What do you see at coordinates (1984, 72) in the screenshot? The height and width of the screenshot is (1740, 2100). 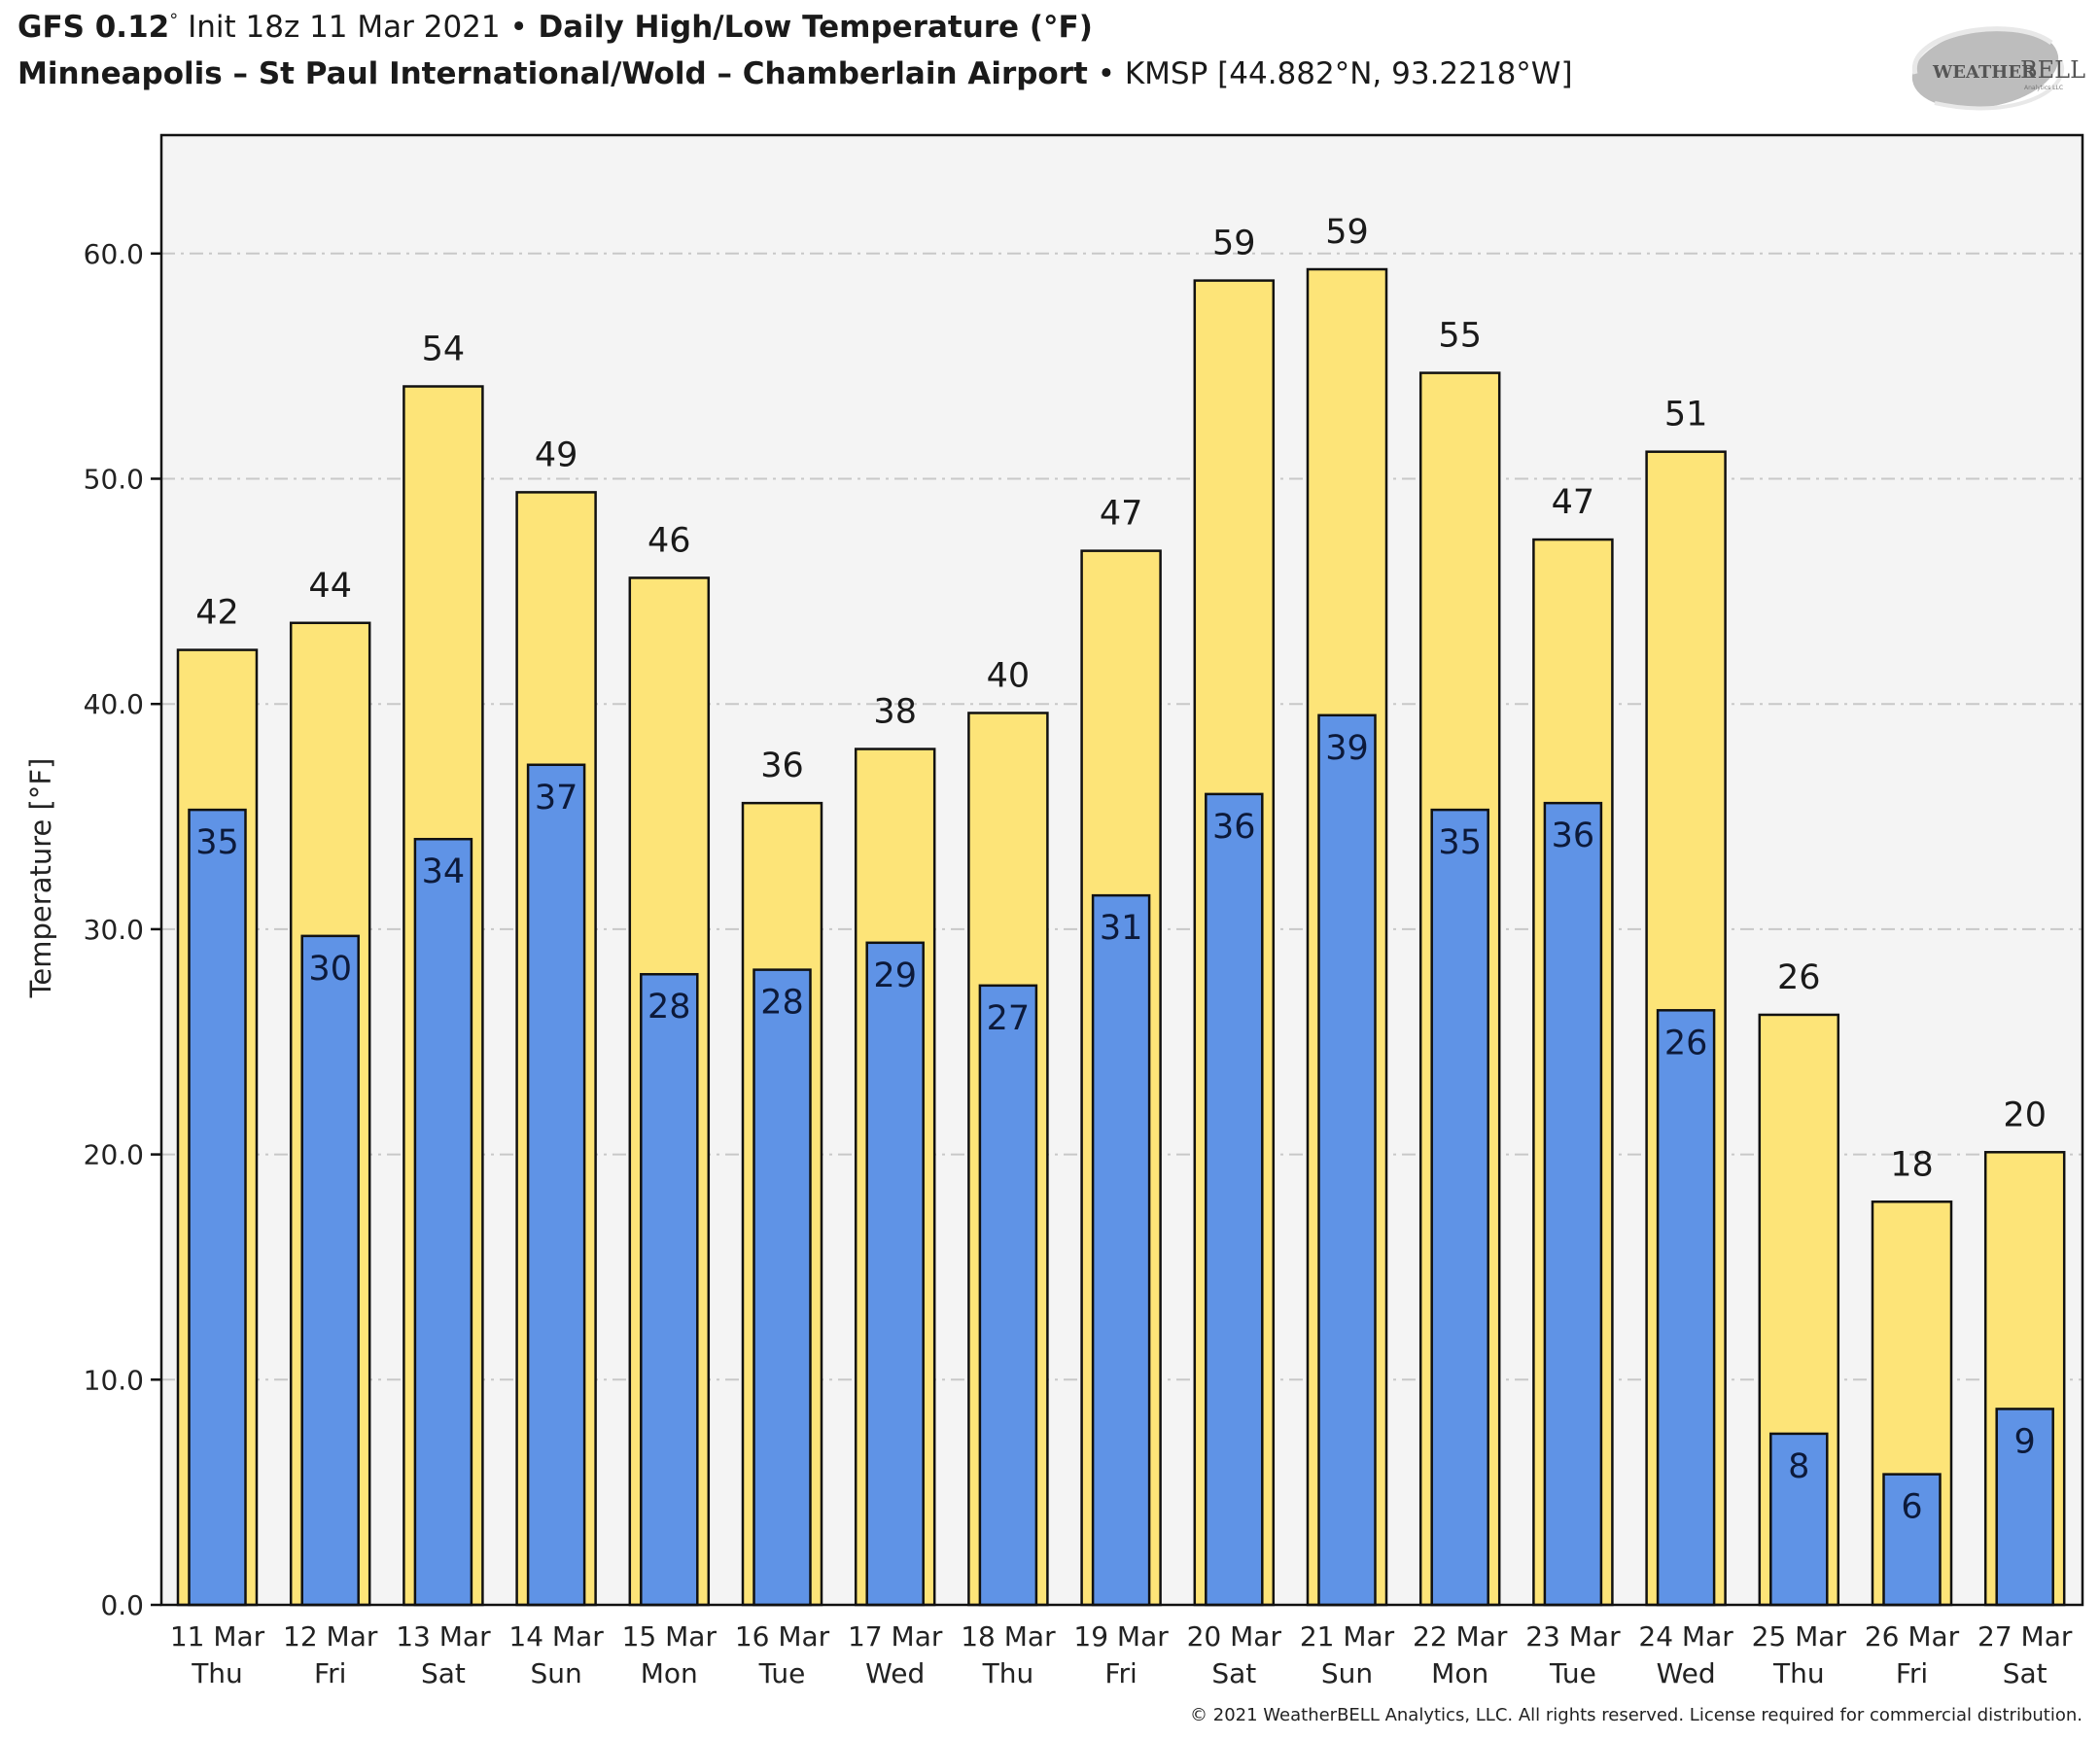 I see `logo-text-left: WEATHER` at bounding box center [1984, 72].